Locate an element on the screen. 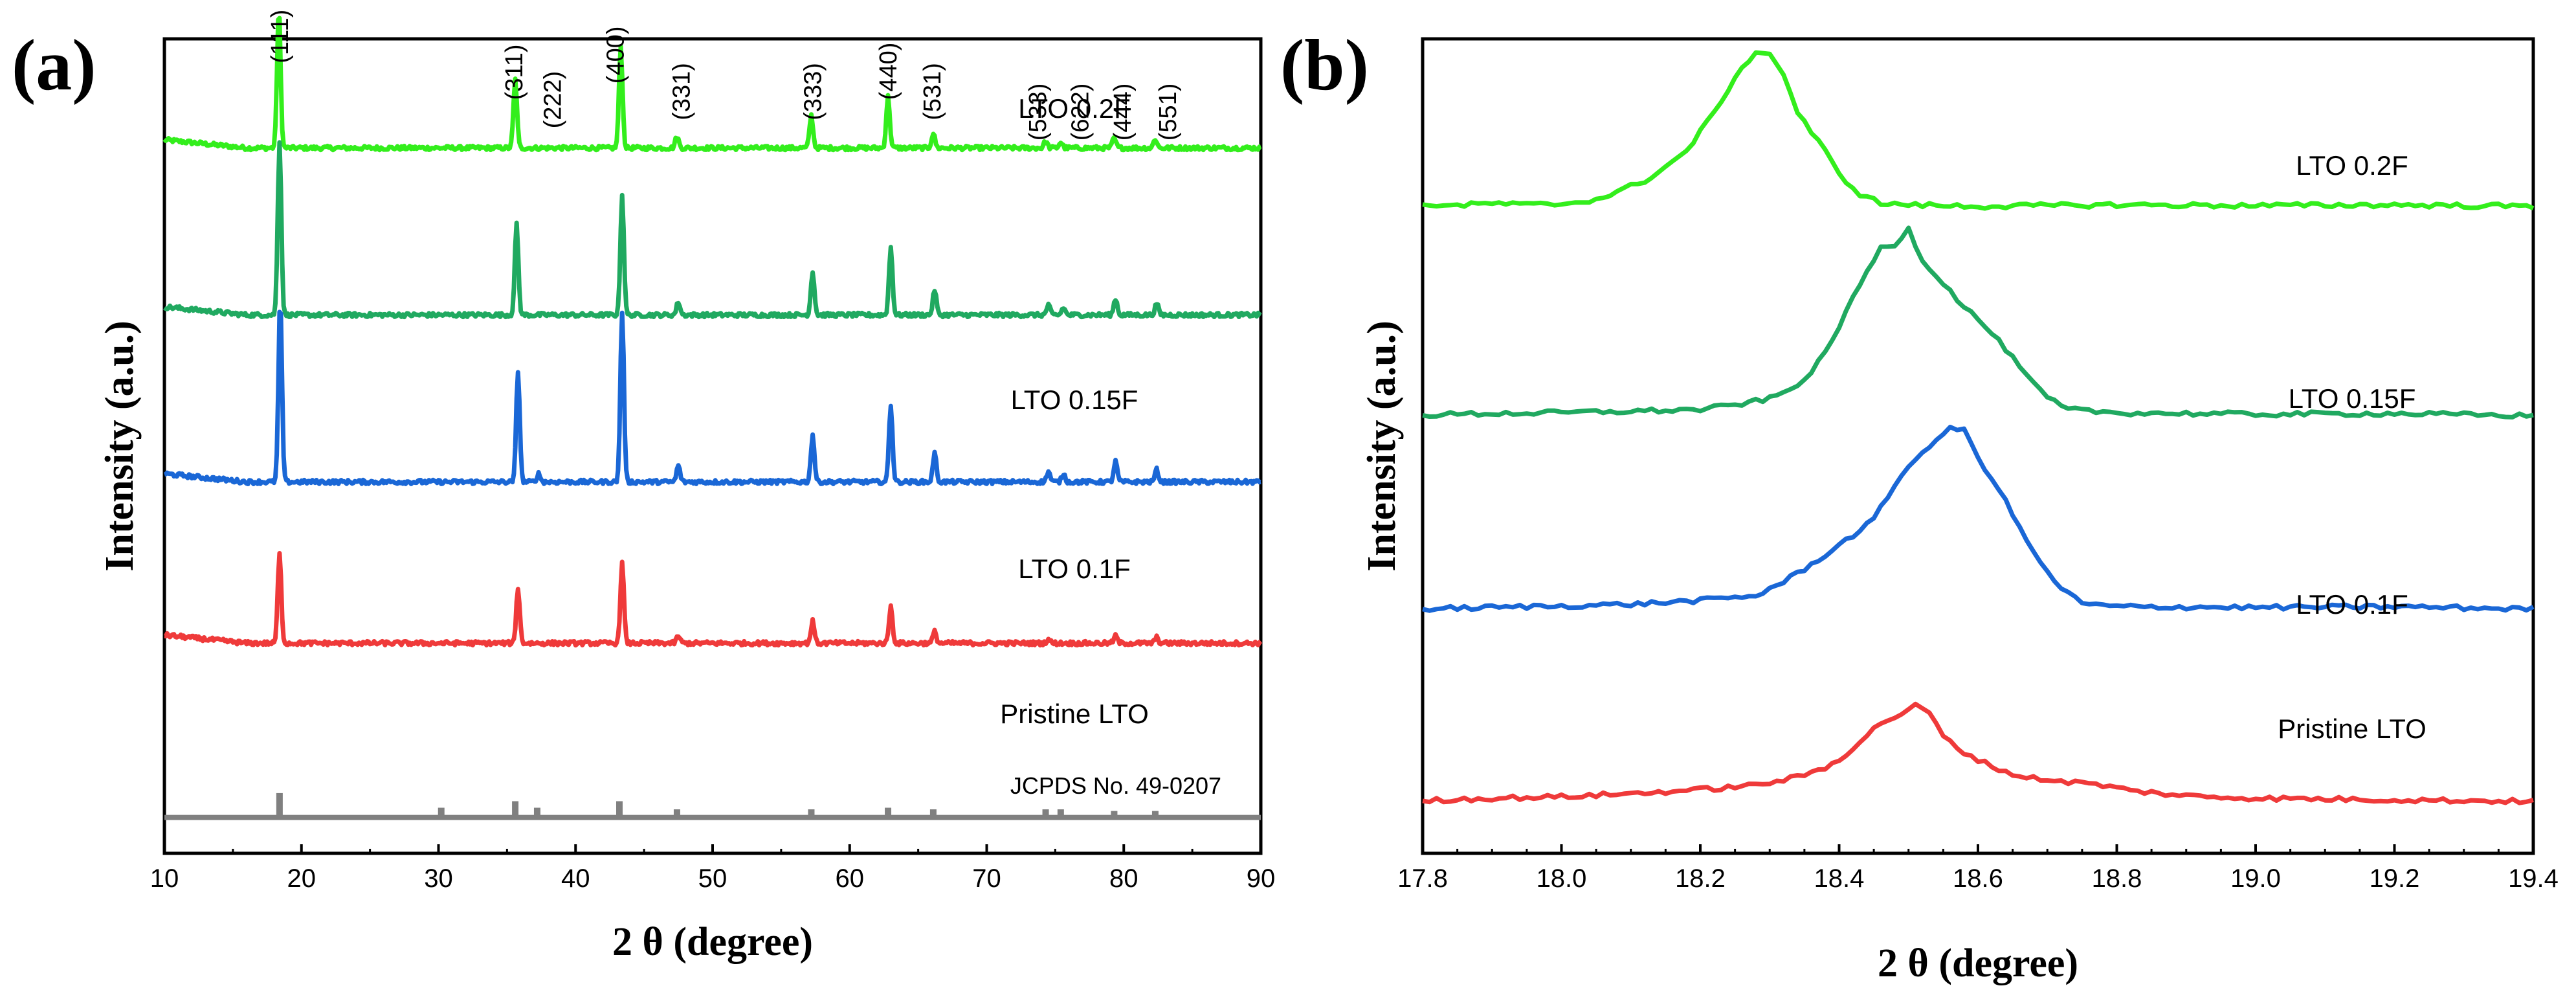  peak-label: (440) is located at coordinates (888, 71).